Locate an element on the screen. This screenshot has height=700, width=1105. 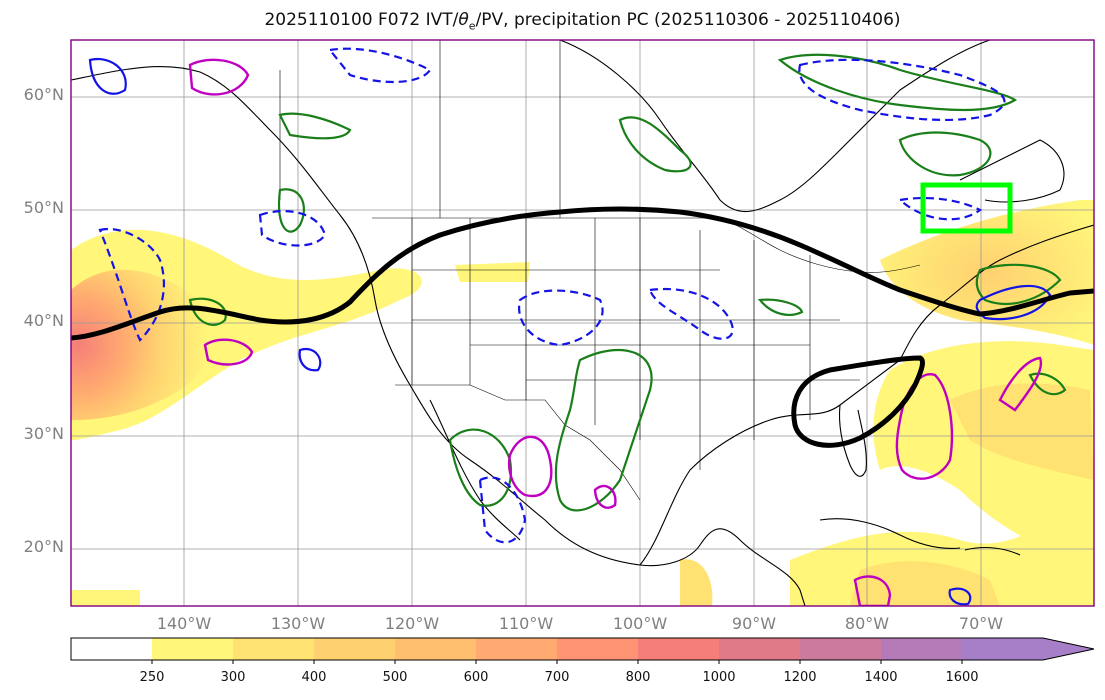
colorbar-label-1600: 1600 is located at coordinates (962, 677).